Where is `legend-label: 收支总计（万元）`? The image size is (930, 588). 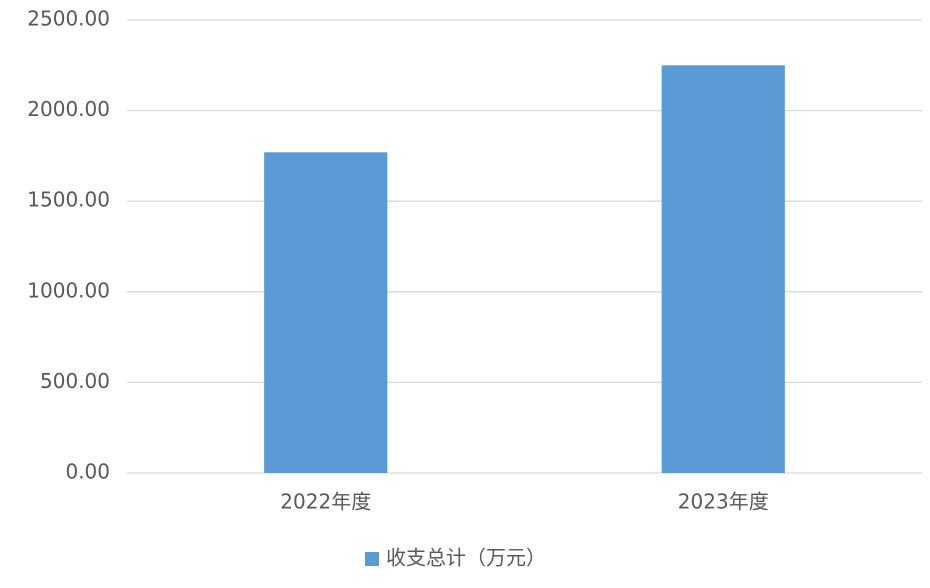
legend-label: 收支总计（万元） is located at coordinates (466, 558).